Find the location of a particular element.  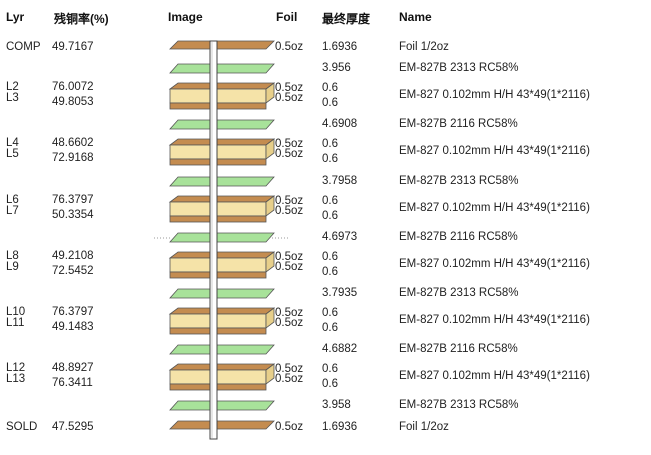

layer-label: L4 is located at coordinates (12, 143).